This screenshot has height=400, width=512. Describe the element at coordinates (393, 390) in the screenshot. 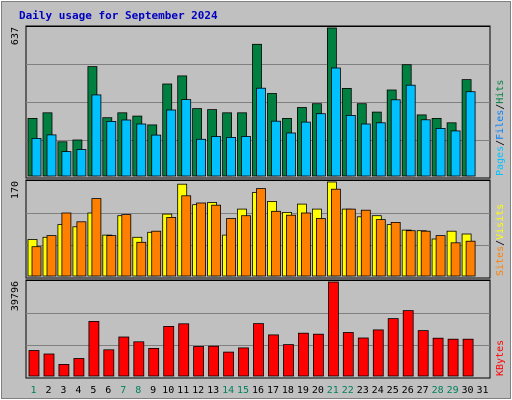

I see `day-label: 25` at that location.